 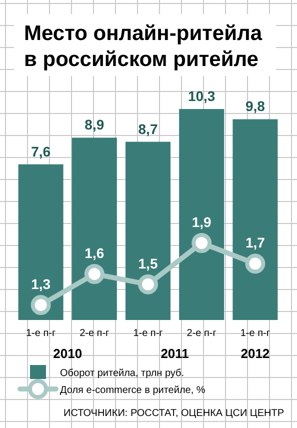 What do you see at coordinates (202, 222) in the screenshot?
I see `data-label: 1,9` at bounding box center [202, 222].